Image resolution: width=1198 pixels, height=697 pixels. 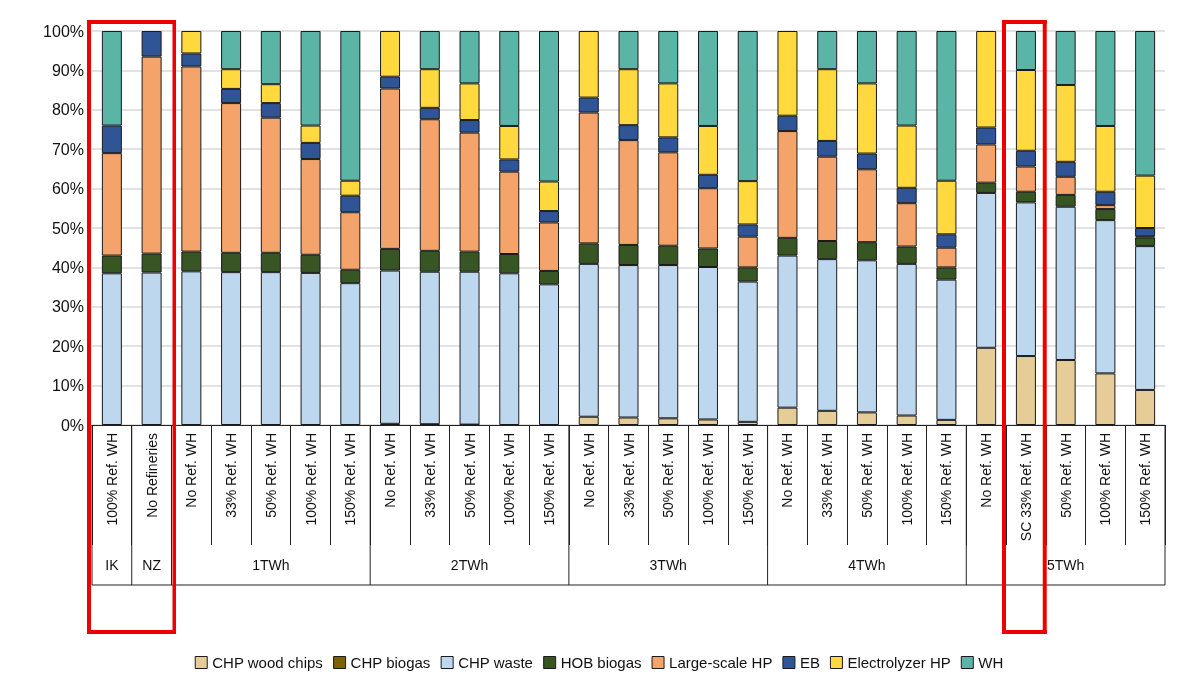 I want to click on y-tick-label: 90%, so click(x=67, y=70).